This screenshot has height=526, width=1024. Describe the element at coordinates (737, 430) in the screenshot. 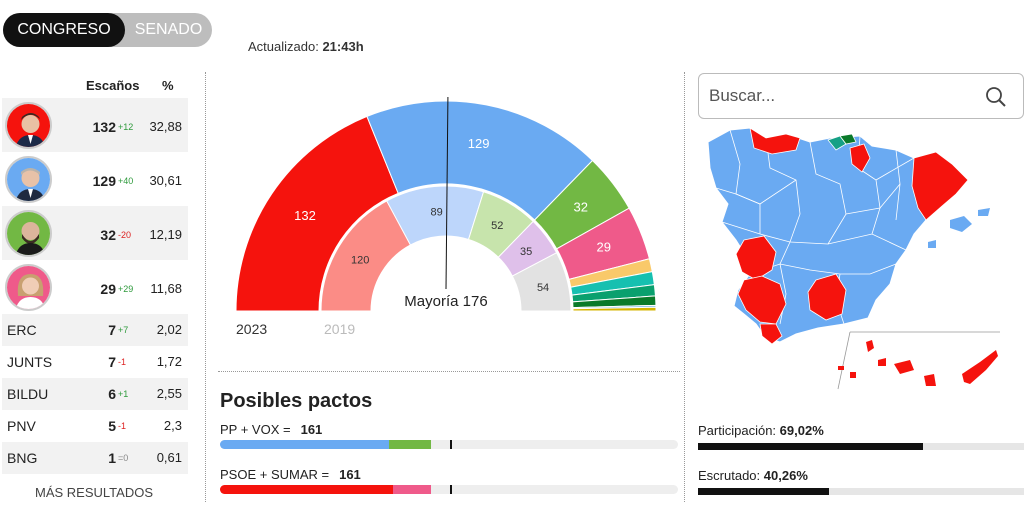

I see `participation-label: Participación:` at that location.